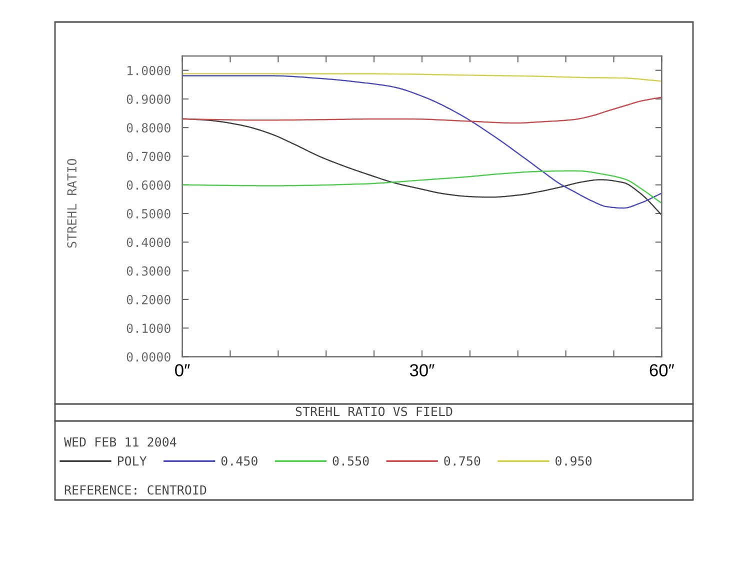  Describe the element at coordinates (350, 461) in the screenshot. I see `legend-label: 0.550` at that location.